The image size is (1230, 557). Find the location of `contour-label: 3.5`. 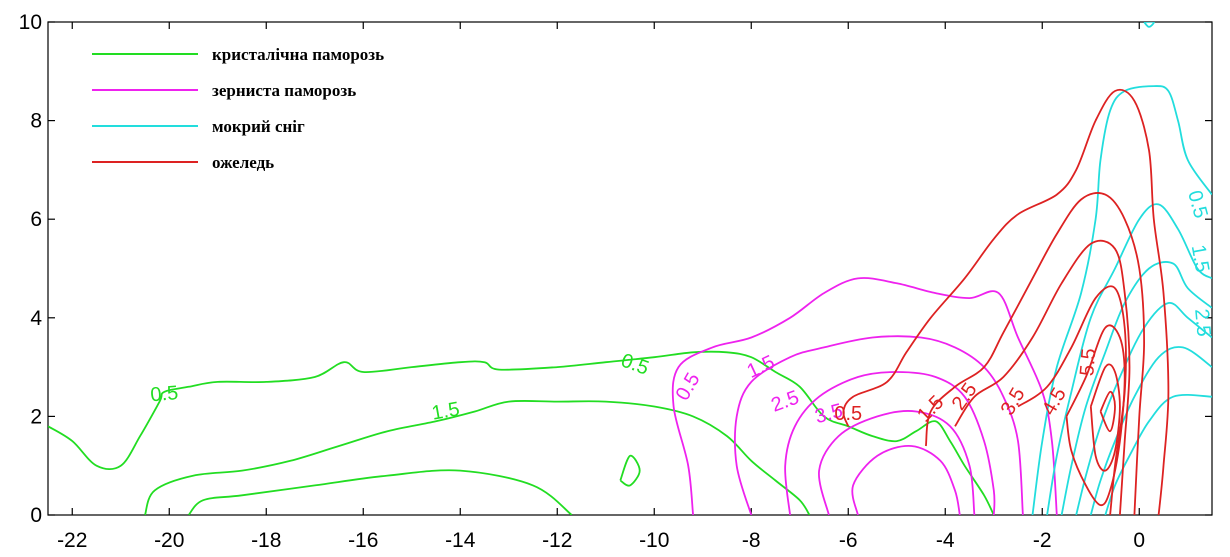

contour-label: 3.5 is located at coordinates (1013, 401).